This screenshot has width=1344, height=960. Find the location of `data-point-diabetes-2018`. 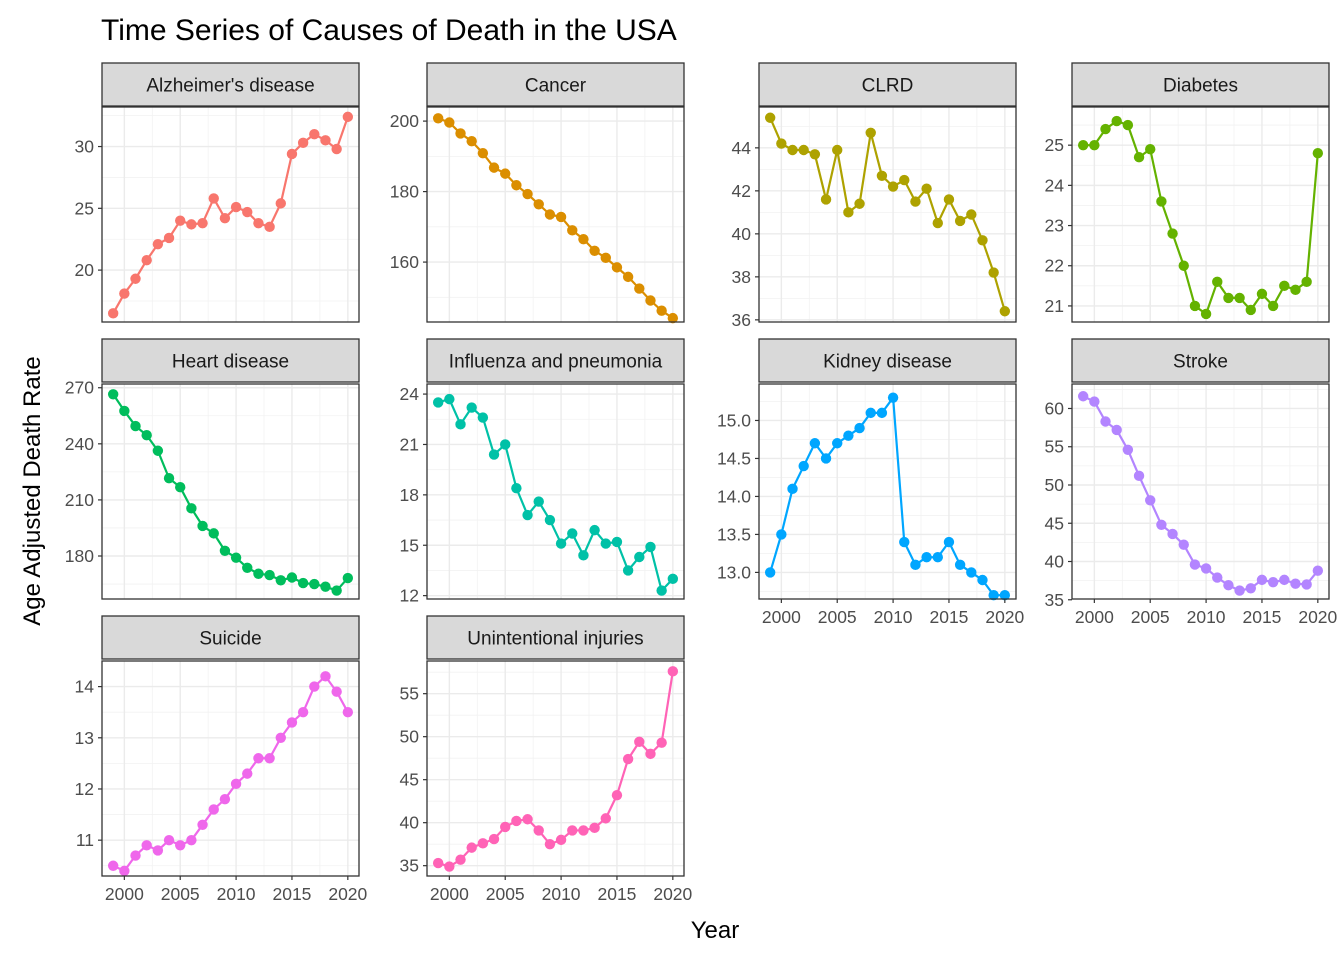

data-point-diabetes-2018 is located at coordinates (1295, 290).